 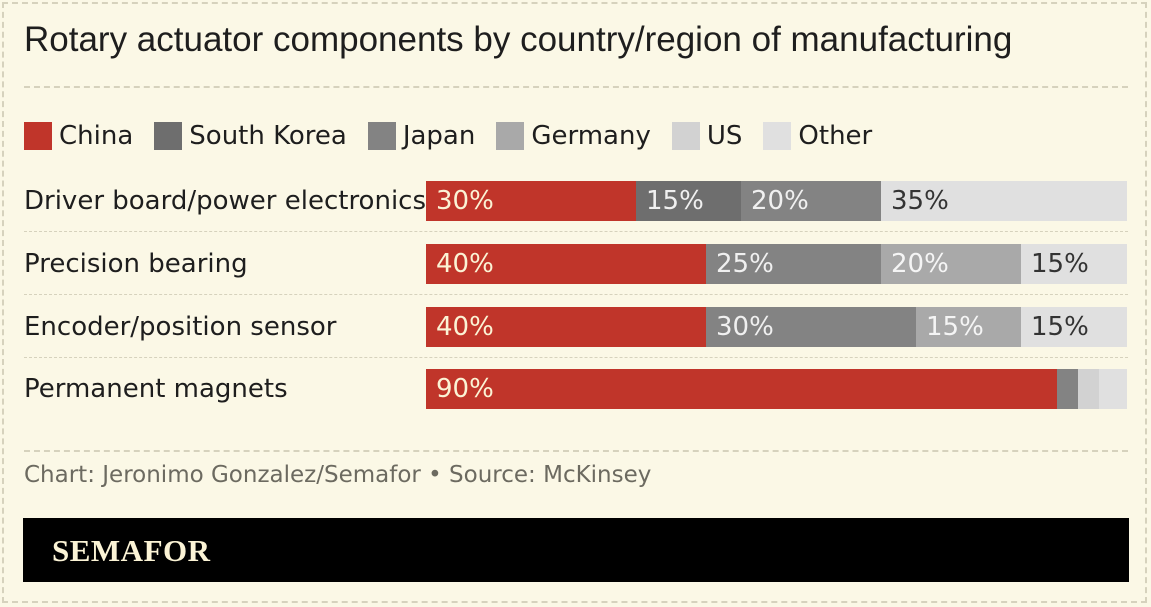 I want to click on bar-segment-other, so click(x=1113, y=389).